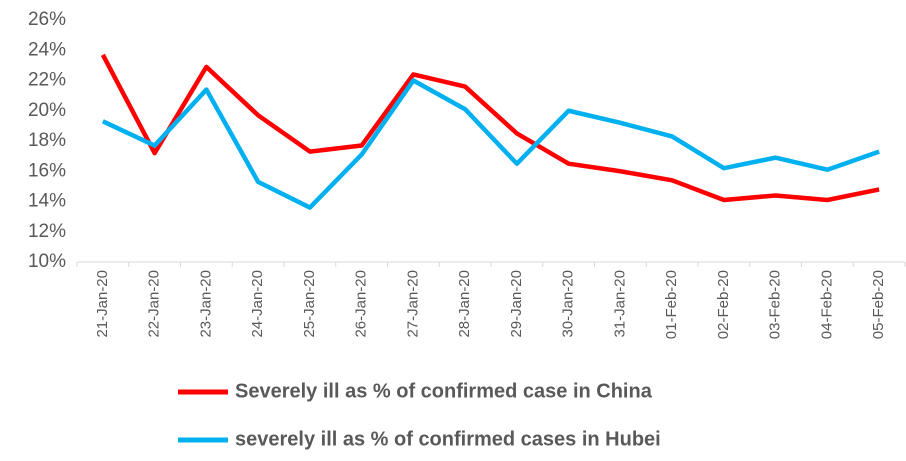 Image resolution: width=906 pixels, height=461 pixels. Describe the element at coordinates (516, 304) in the screenshot. I see `x-tick-label: 29-Jan-20` at that location.